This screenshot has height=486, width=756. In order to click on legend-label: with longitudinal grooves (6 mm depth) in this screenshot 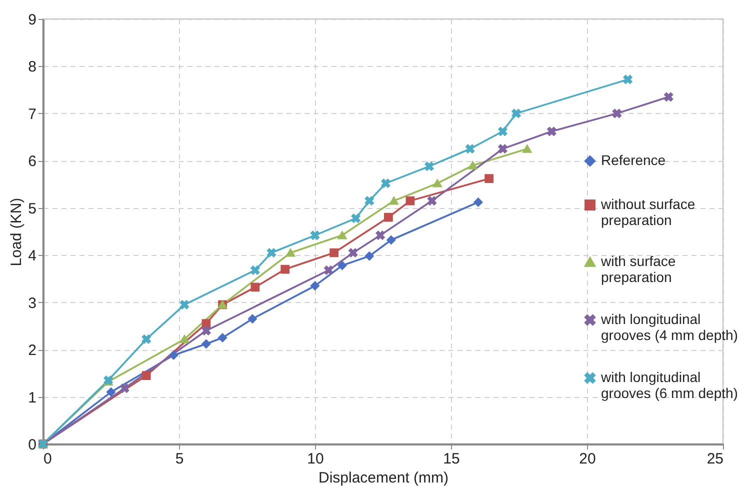, I will do `click(669, 385)`.